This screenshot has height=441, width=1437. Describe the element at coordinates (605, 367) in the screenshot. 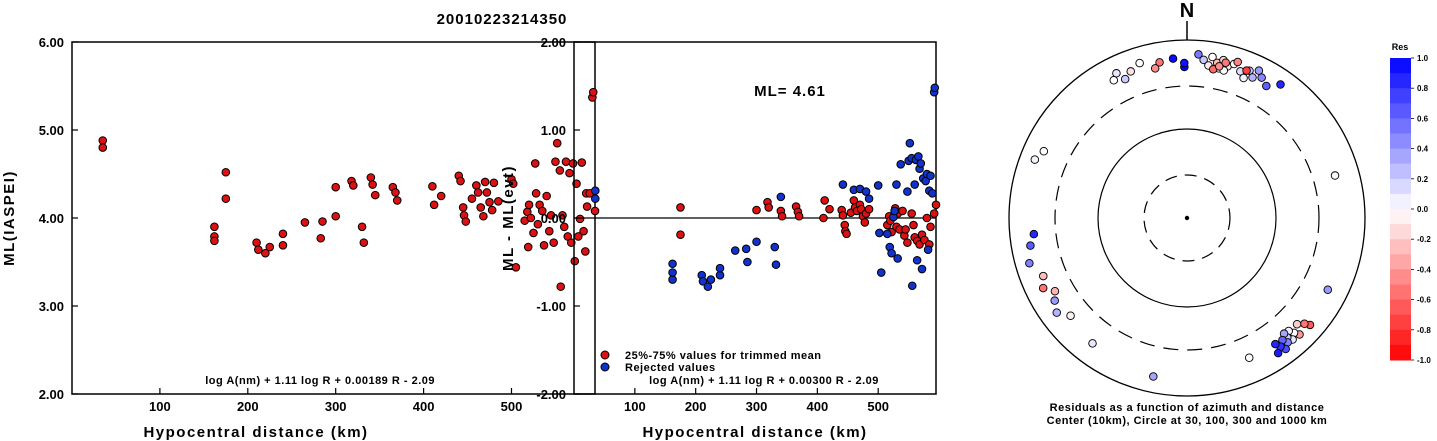

I see `legend-marker-rejected` at that location.